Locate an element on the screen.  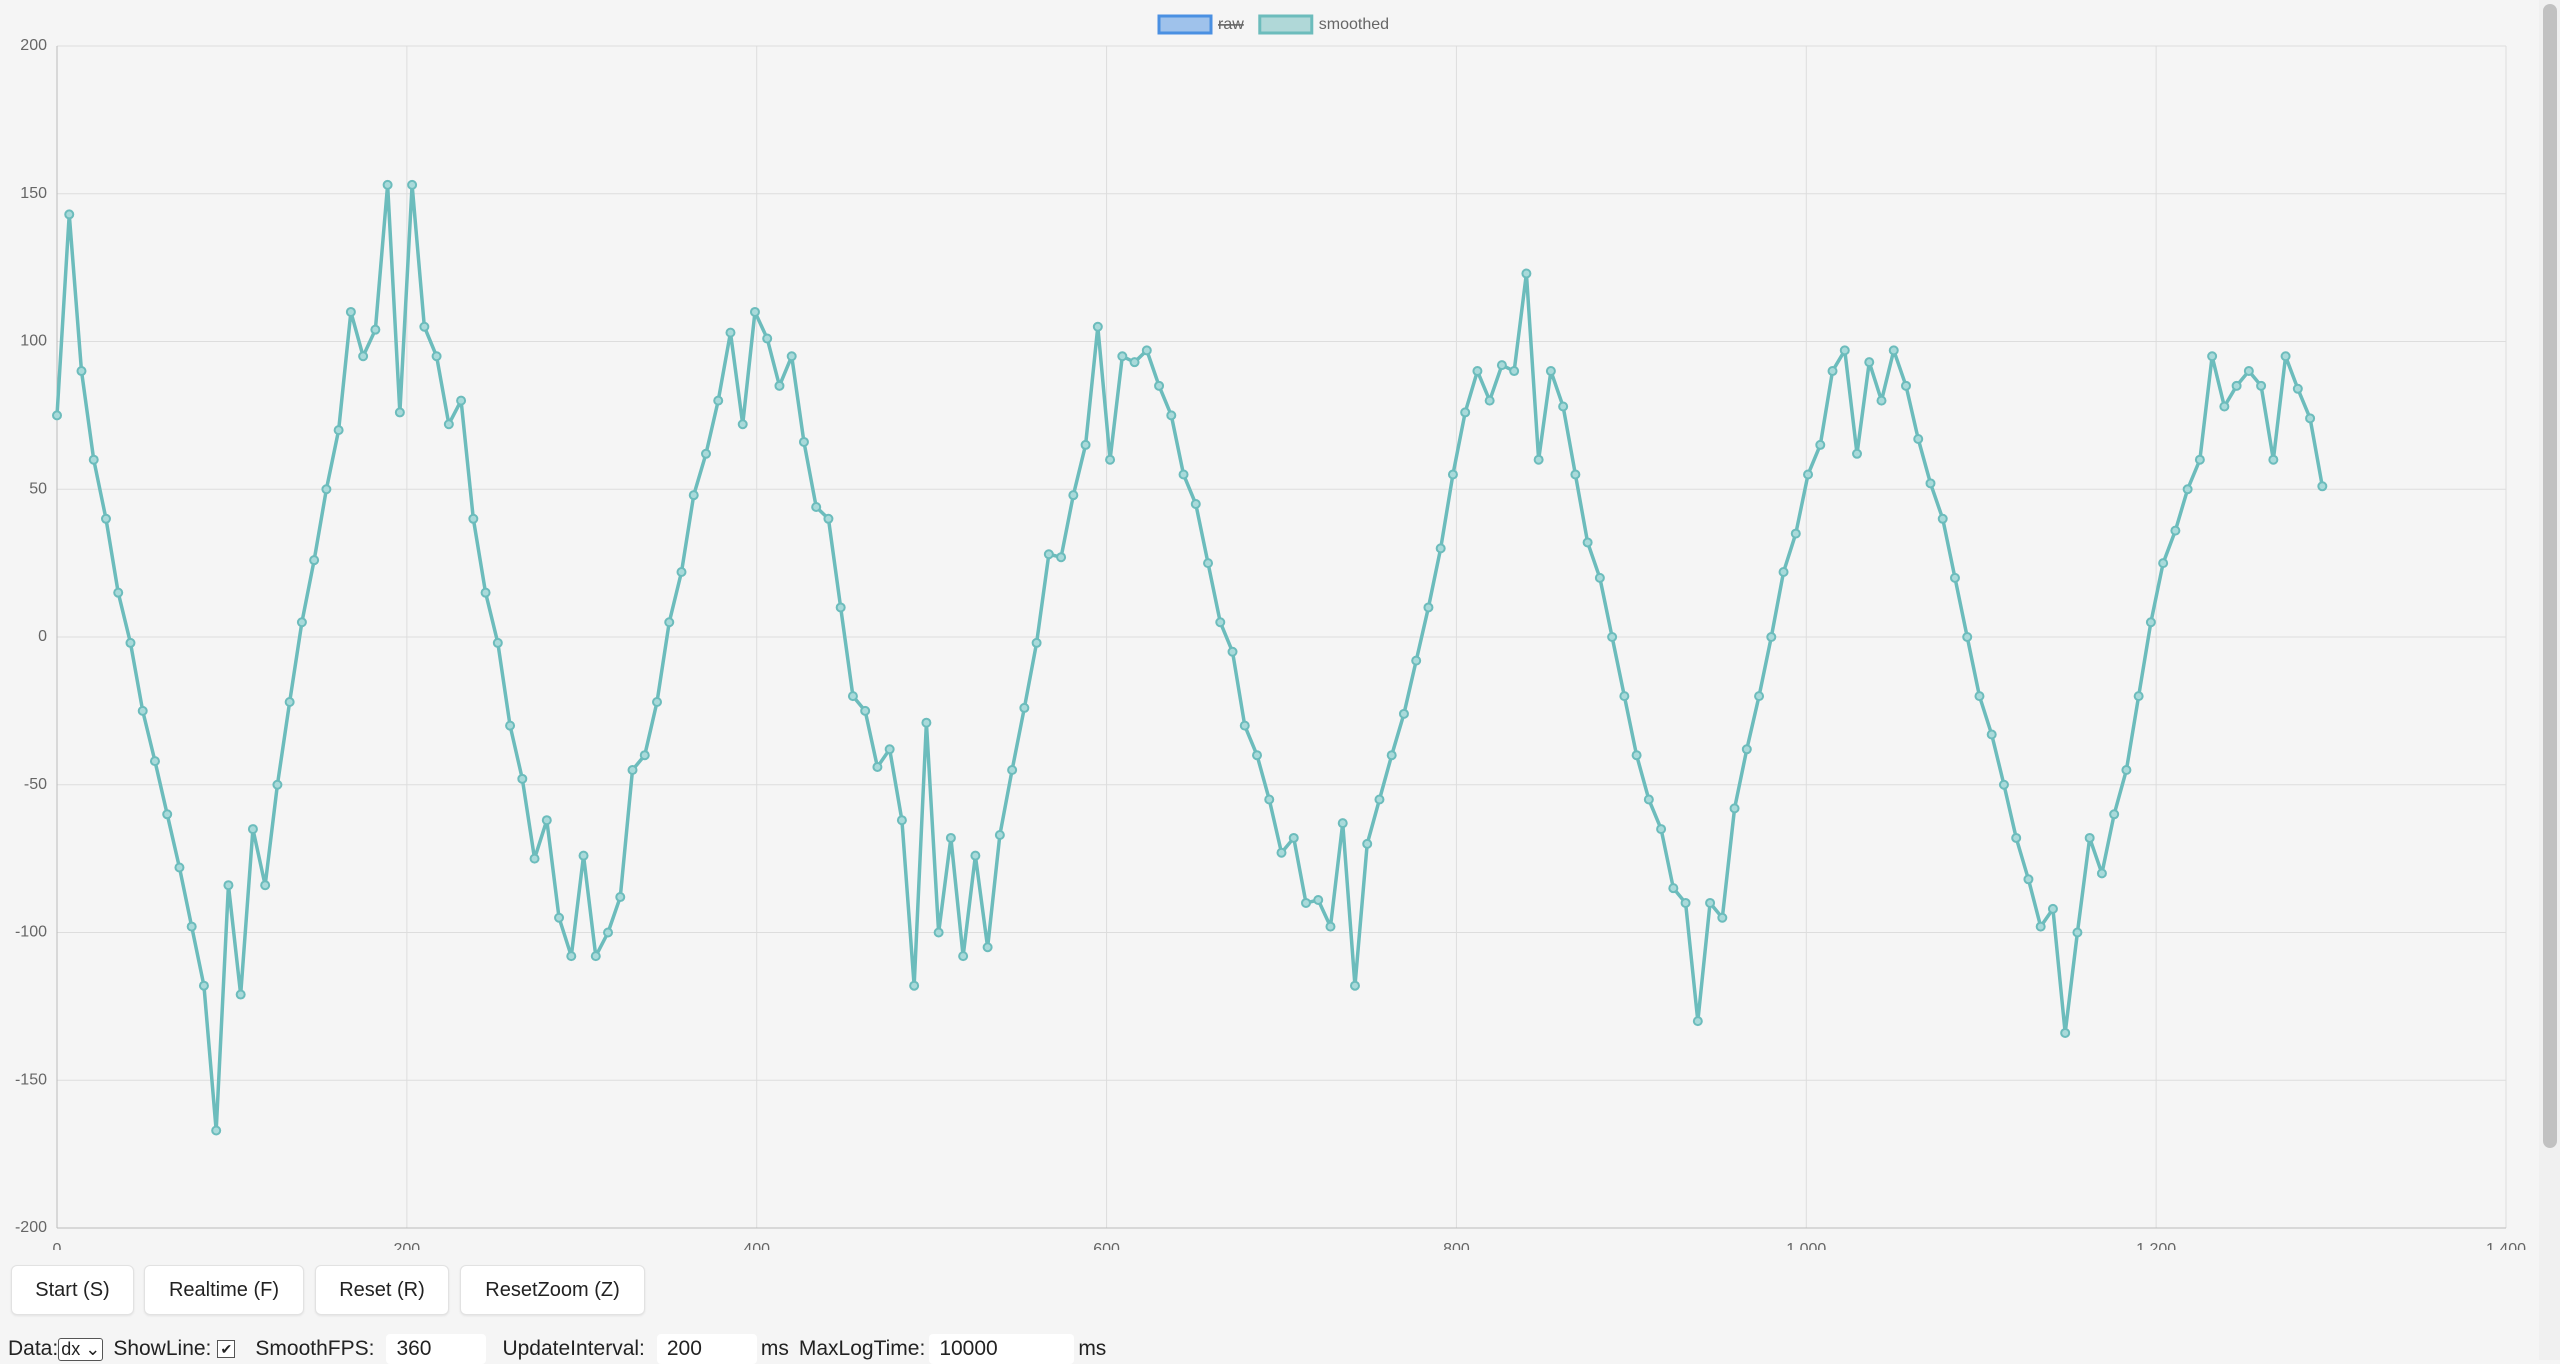
x-tick-label: 200 is located at coordinates (407, 1245).